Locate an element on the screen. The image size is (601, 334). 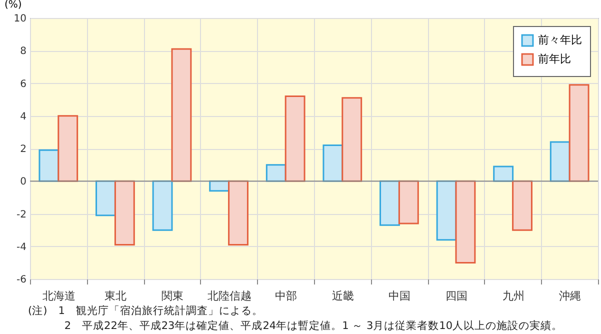
y-tick-label: -4 is located at coordinates (21, 247).